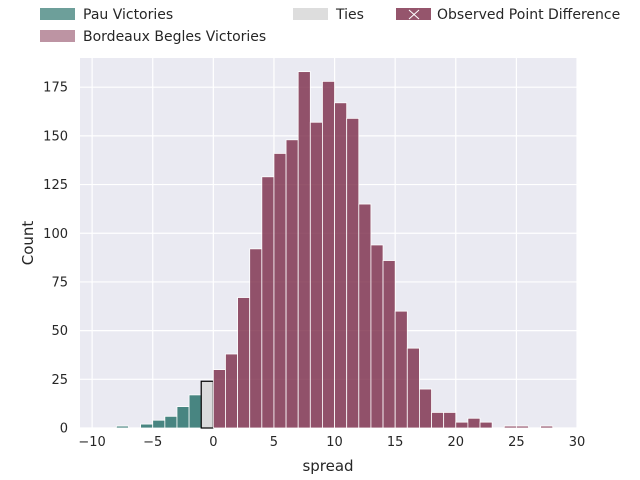  Describe the element at coordinates (174, 37) in the screenshot. I see `legend-label-bordeaux-begles-victories: Bordeaux Begles Victories` at that location.